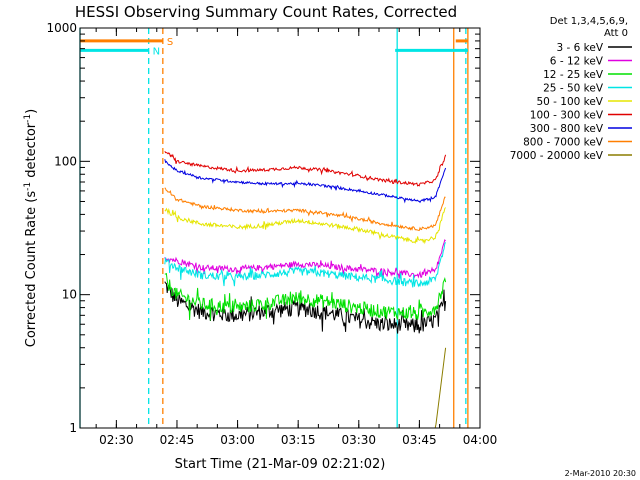 The height and width of the screenshot is (480, 640). Describe the element at coordinates (31, 152) in the screenshot. I see `y-label-part-mid: detector` at that location.